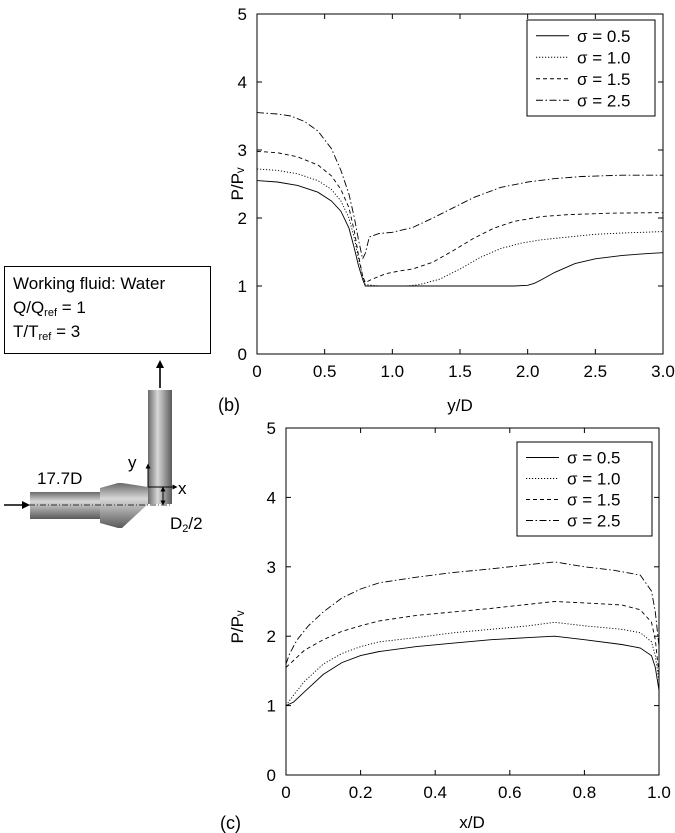  Describe the element at coordinates (186, 524) in the screenshot. I see `diameter-label: D2/2` at that location.